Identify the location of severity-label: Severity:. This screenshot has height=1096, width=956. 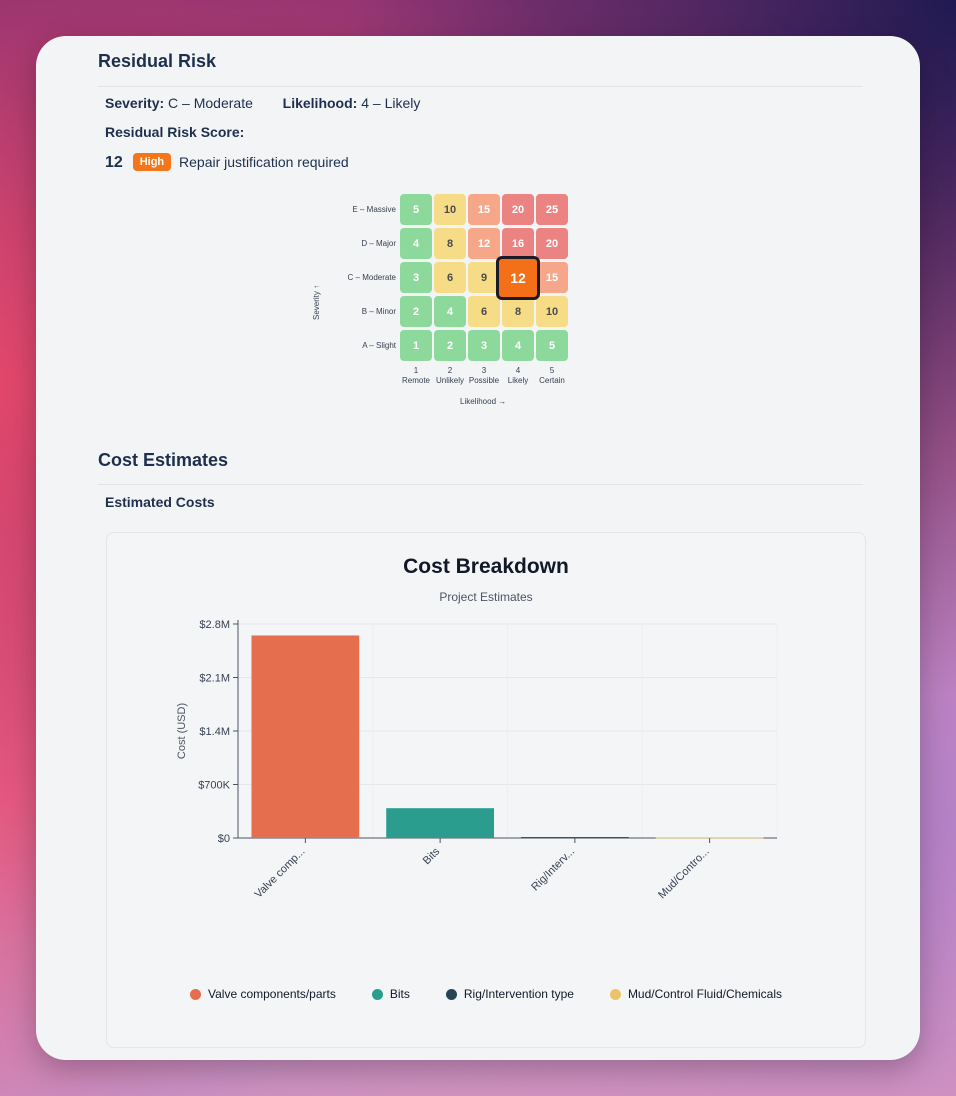
(135, 103).